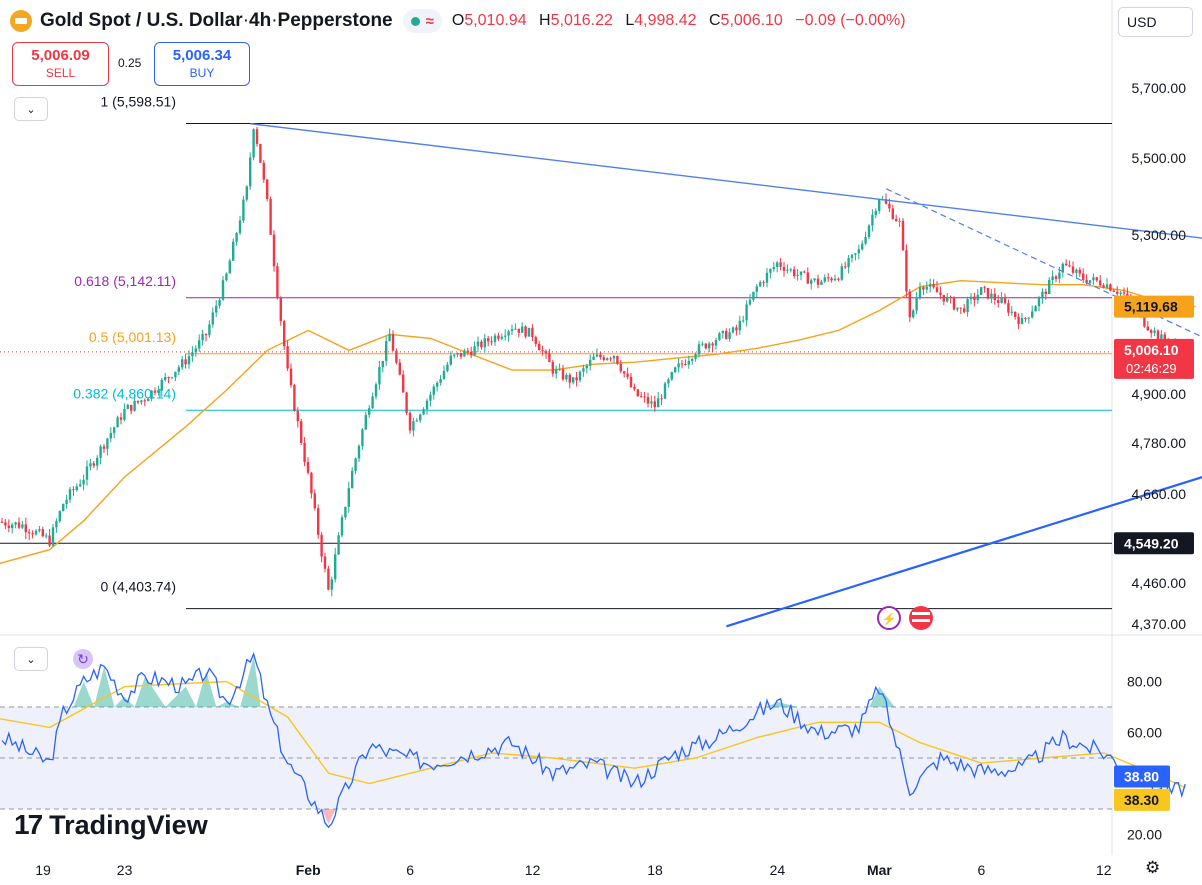 The image size is (1202, 885). Describe the element at coordinates (1144, 682) in the screenshot. I see `rsi-tick-label: 80.00` at that location.